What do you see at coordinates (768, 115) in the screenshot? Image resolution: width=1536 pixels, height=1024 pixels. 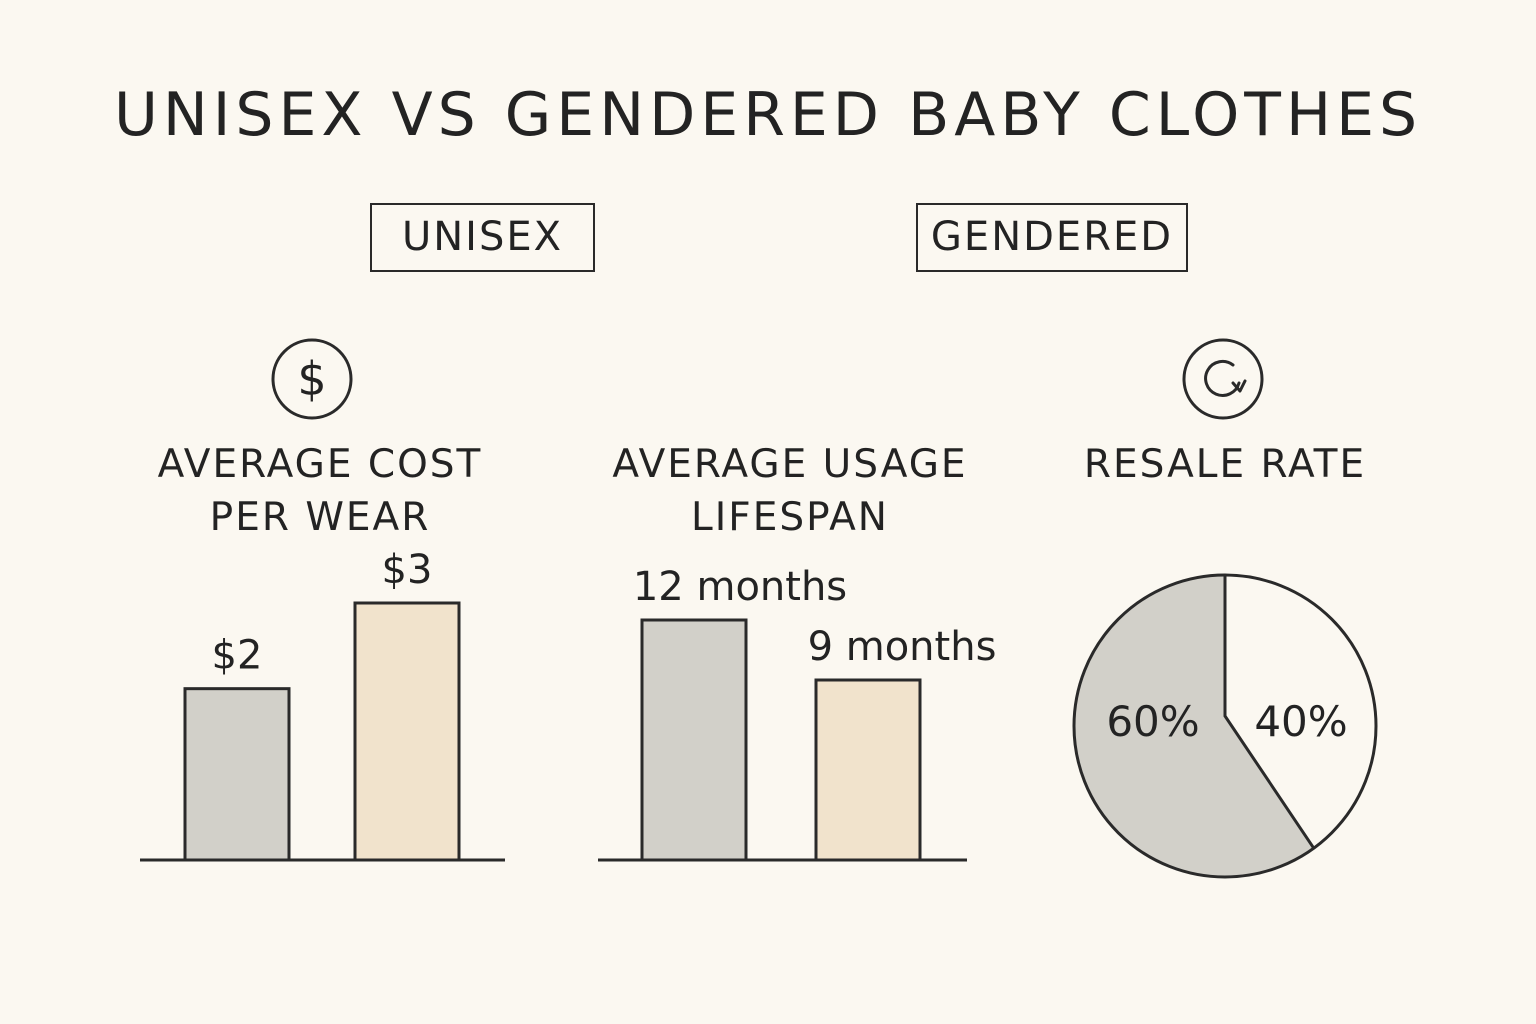 I see `page-title: UNISEX VS GENDERED BABY CLOTHES` at bounding box center [768, 115].